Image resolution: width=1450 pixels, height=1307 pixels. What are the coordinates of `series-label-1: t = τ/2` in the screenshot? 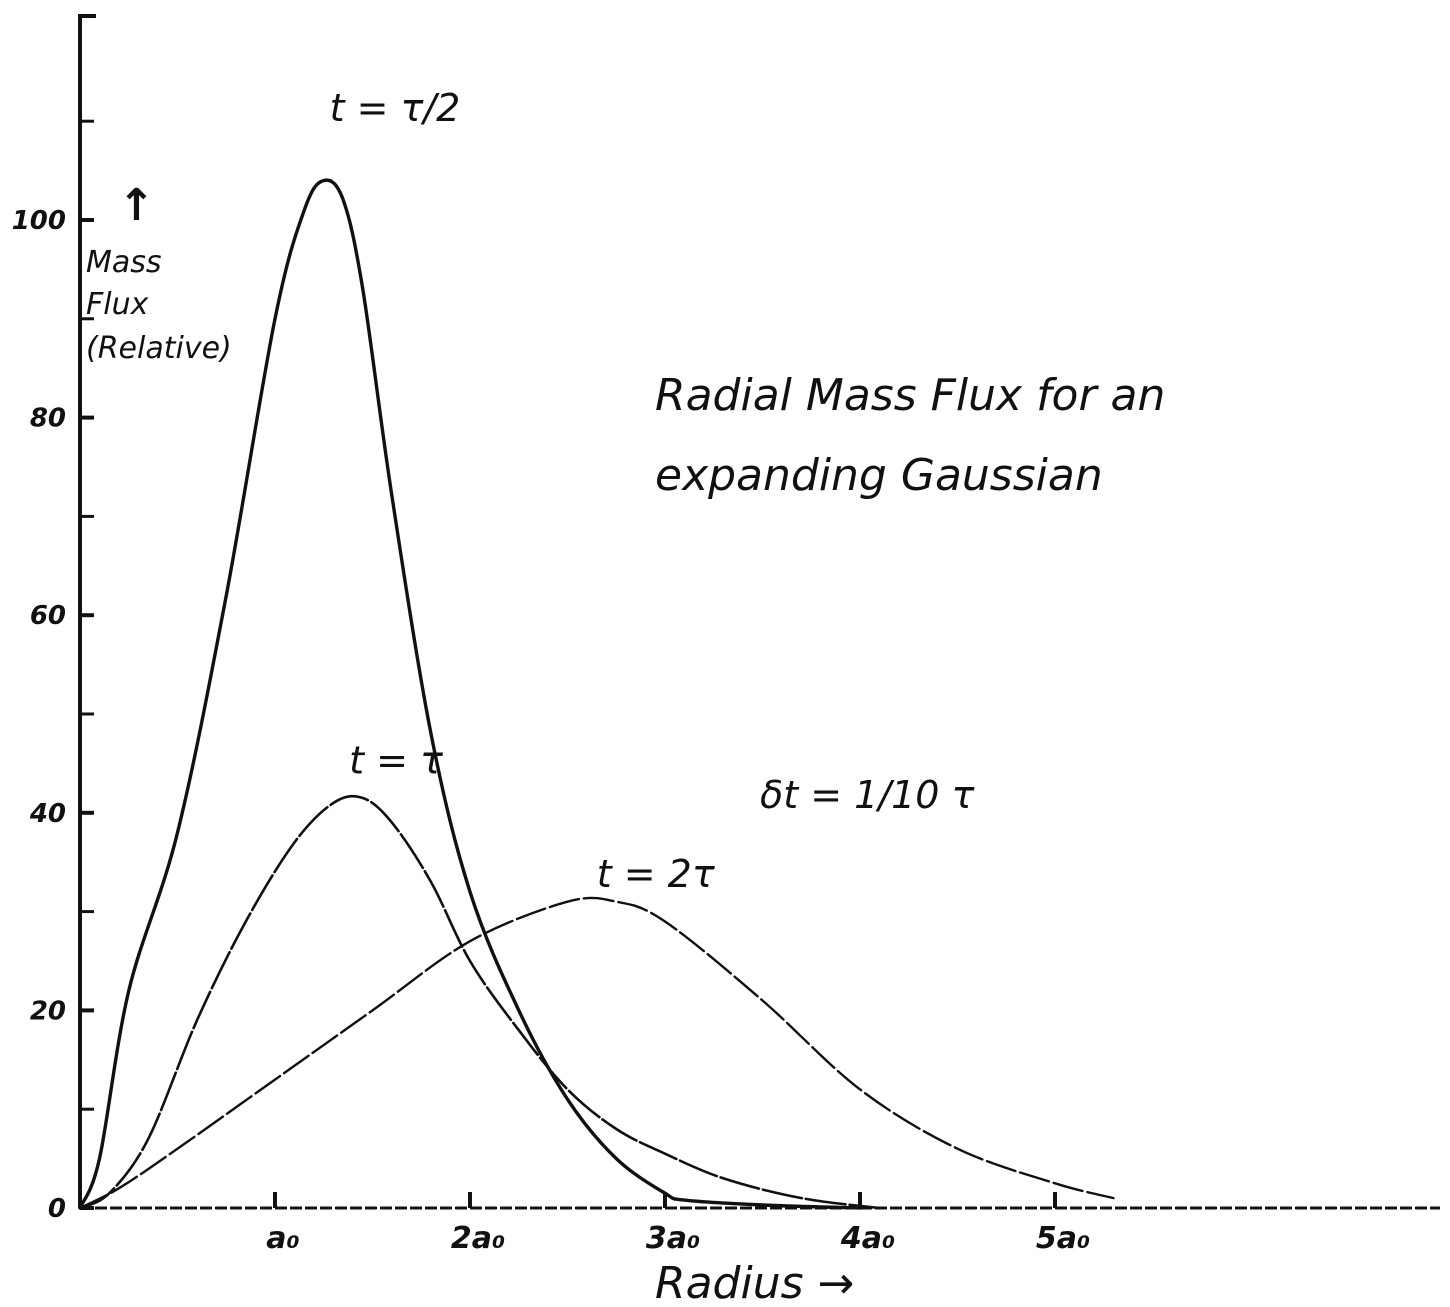 It's located at (395, 108).